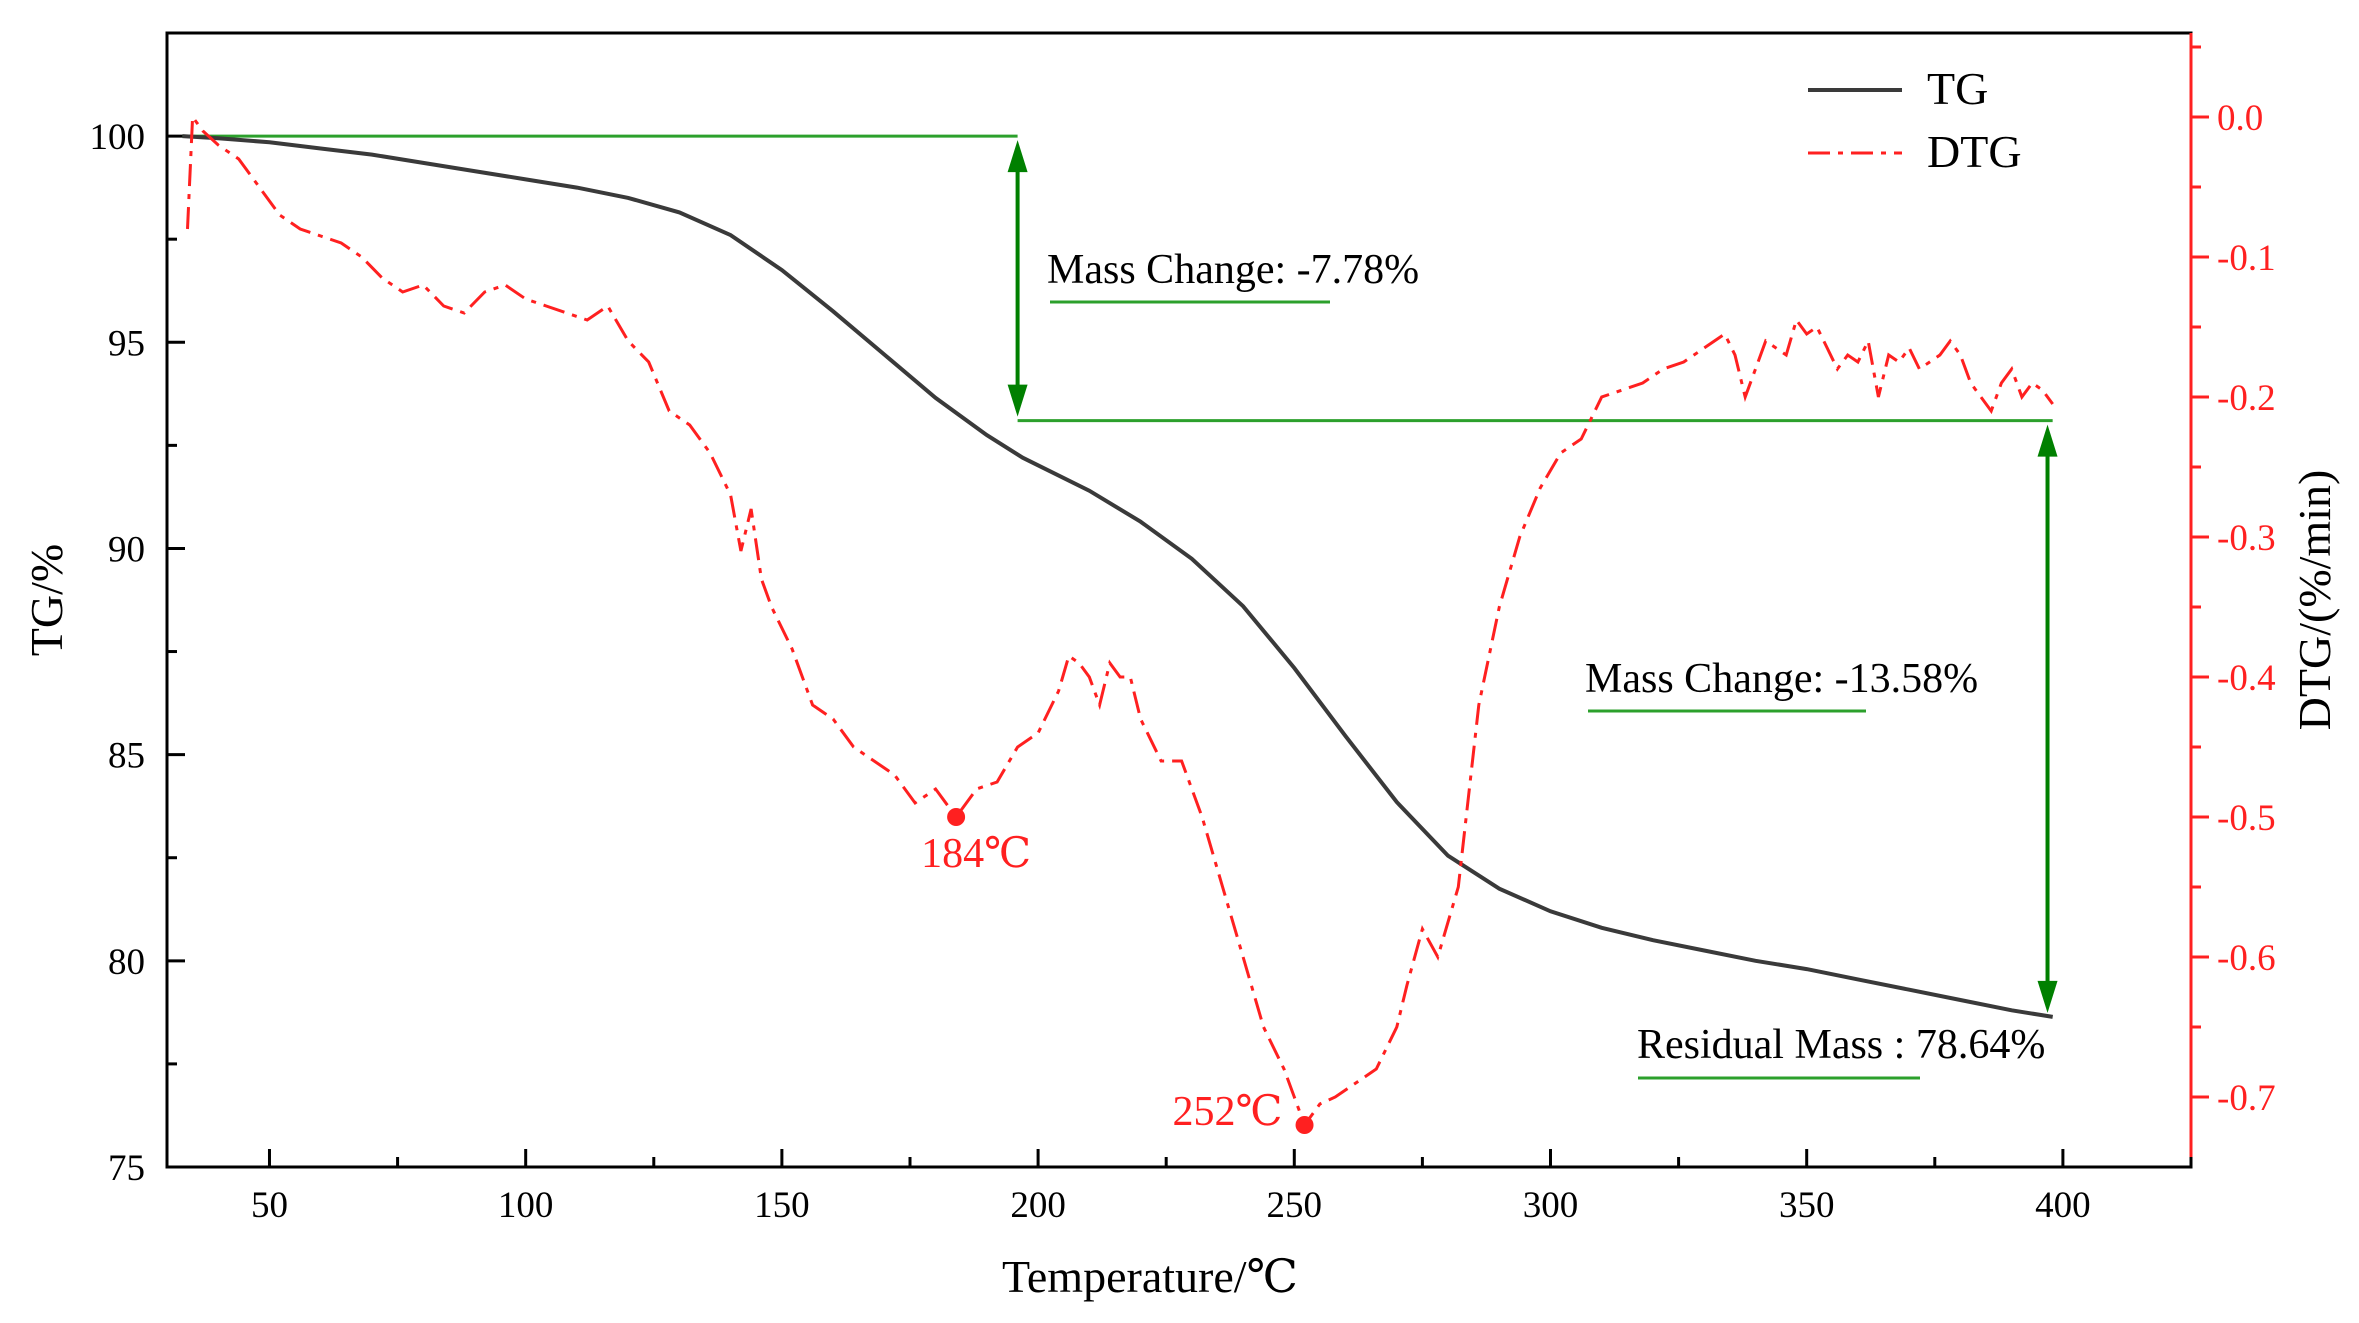 This screenshot has width=2359, height=1323. What do you see at coordinates (2246, 1098) in the screenshot?
I see `dtg-tick-label: -0.7` at bounding box center [2246, 1098].